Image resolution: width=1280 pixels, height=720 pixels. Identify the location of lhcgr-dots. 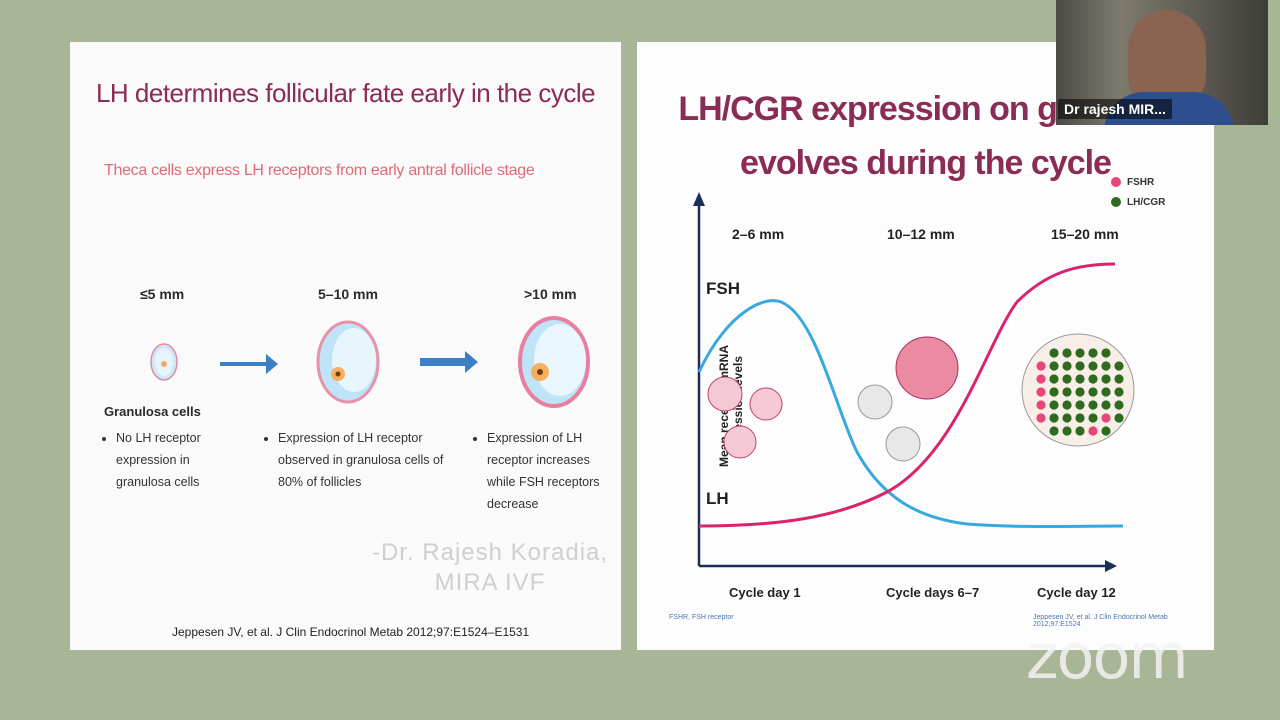
(1080, 392).